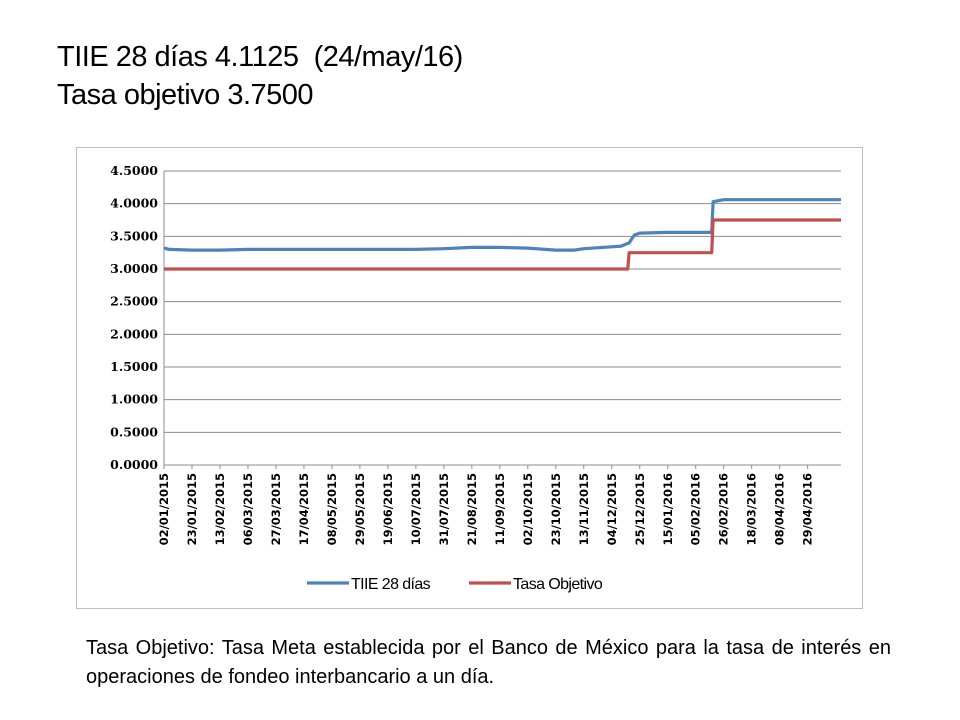  I want to click on x-tick-label: 29/04/2016, so click(808, 509).